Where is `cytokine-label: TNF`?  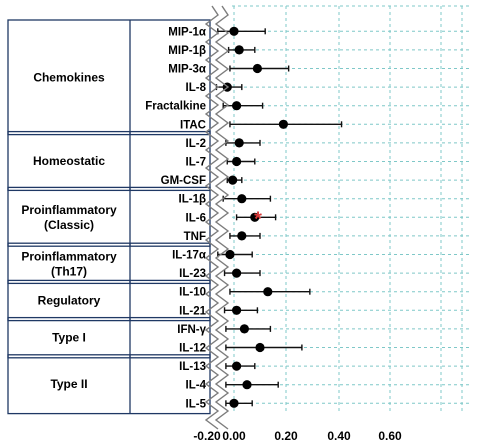 cytokine-label: TNF is located at coordinates (195, 237).